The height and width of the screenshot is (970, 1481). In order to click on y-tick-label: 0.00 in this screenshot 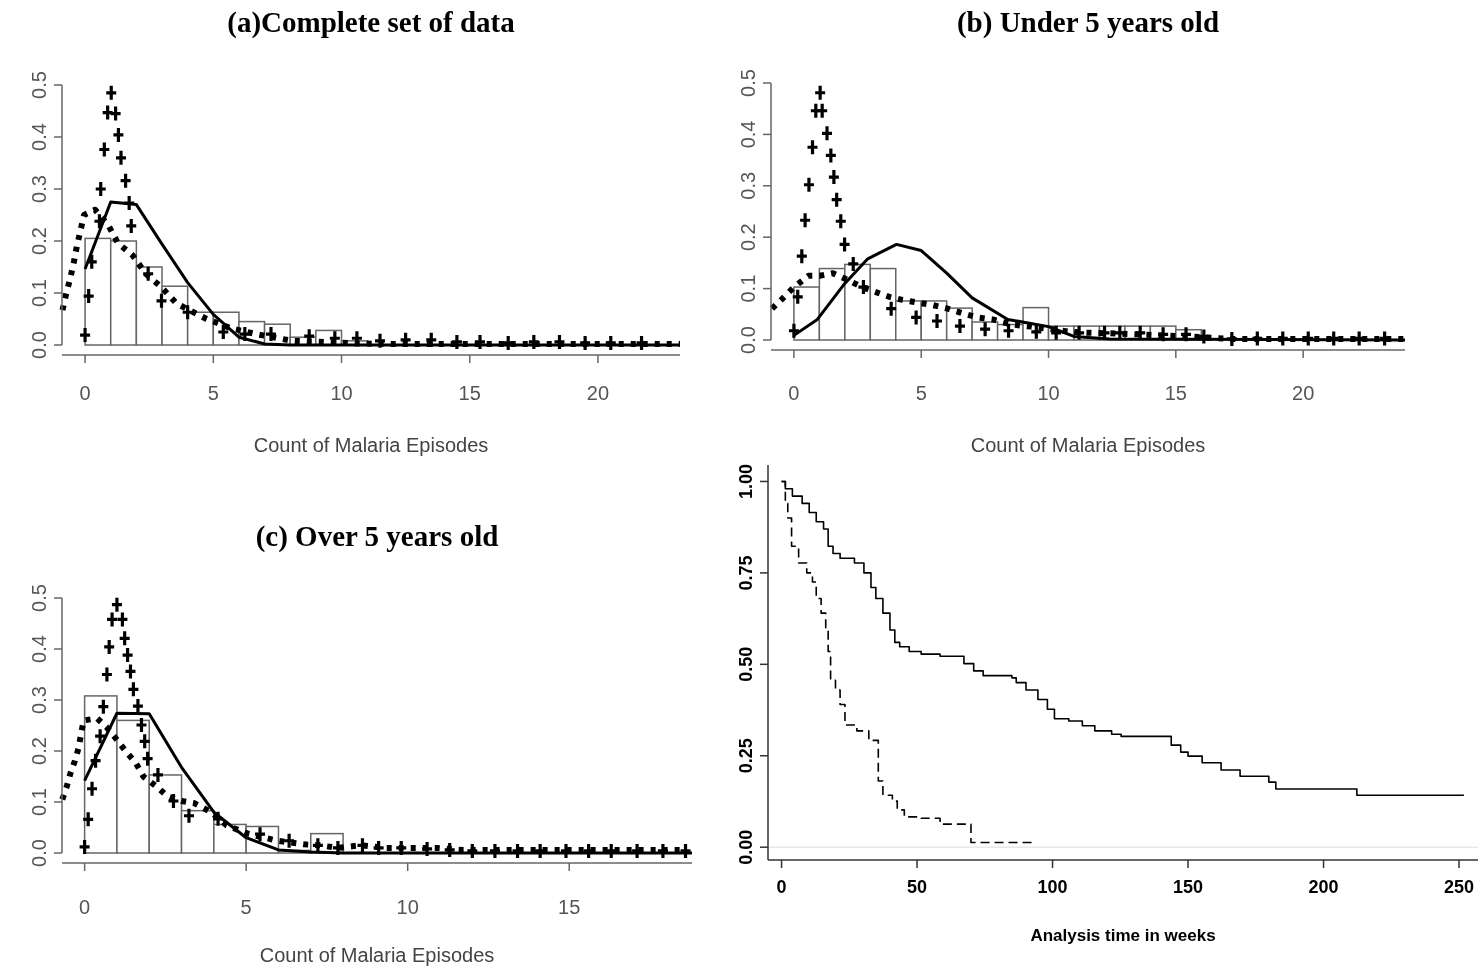, I will do `click(746, 847)`.